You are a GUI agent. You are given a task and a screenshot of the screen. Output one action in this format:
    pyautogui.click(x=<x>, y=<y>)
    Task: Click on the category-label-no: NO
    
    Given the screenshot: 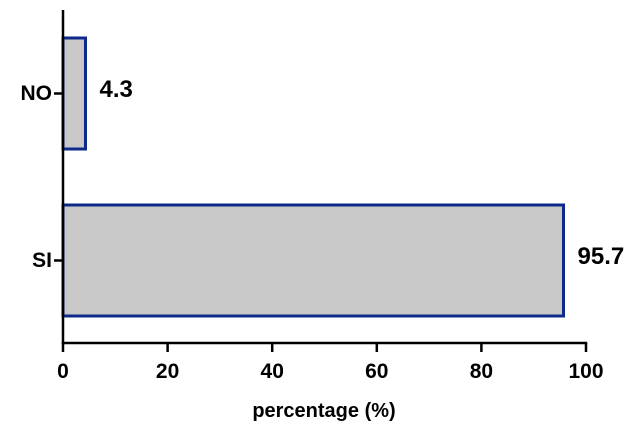 What is the action you would take?
    pyautogui.click(x=37, y=93)
    